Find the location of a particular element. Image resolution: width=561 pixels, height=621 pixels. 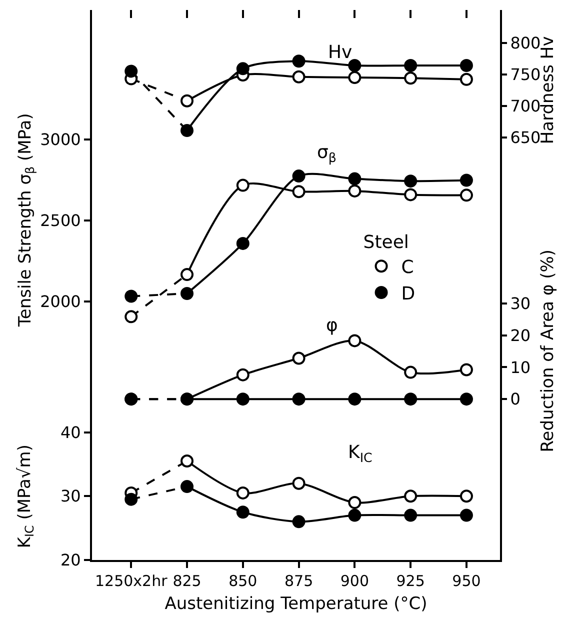

x-tick-label: 825 is located at coordinates (187, 581).